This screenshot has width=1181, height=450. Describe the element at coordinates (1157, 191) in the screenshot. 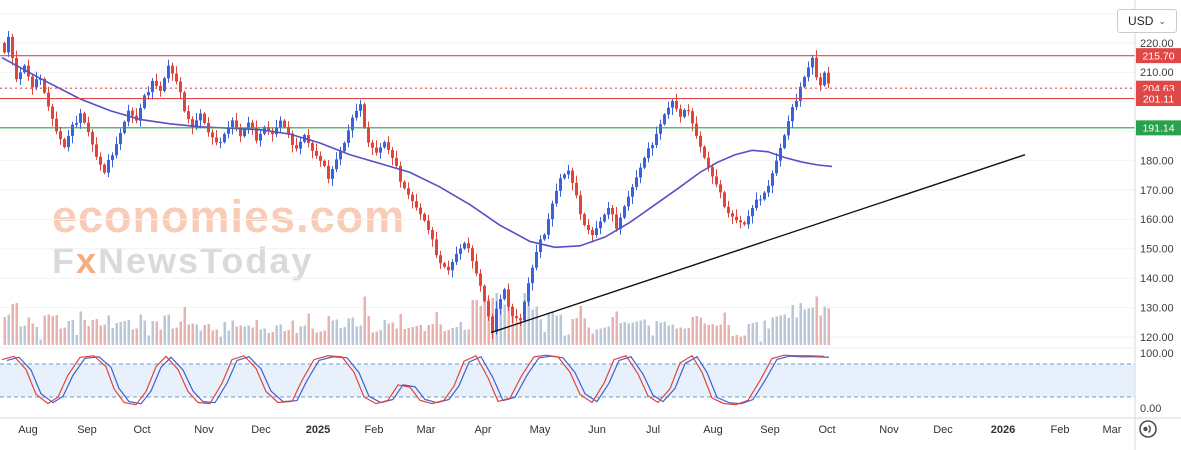

I see `price-tick-label: 170.00` at that location.